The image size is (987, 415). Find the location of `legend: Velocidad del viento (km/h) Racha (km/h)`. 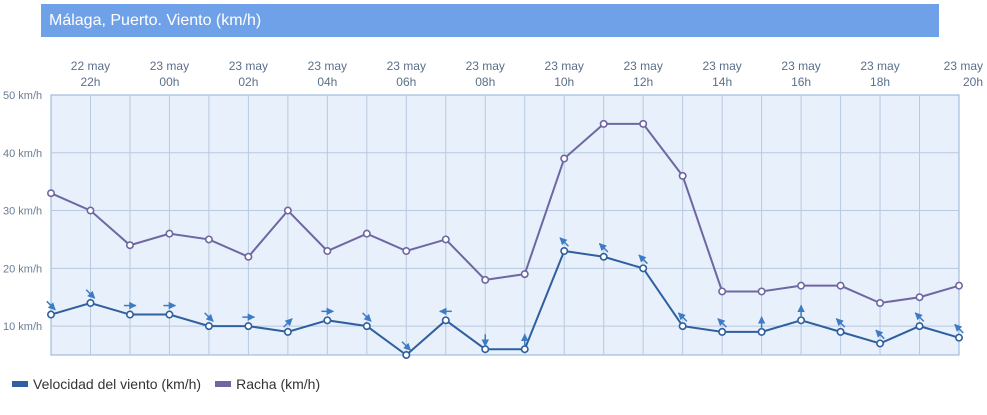

legend: Velocidad del viento (km/h) Racha (km/h) is located at coordinates (166, 384).